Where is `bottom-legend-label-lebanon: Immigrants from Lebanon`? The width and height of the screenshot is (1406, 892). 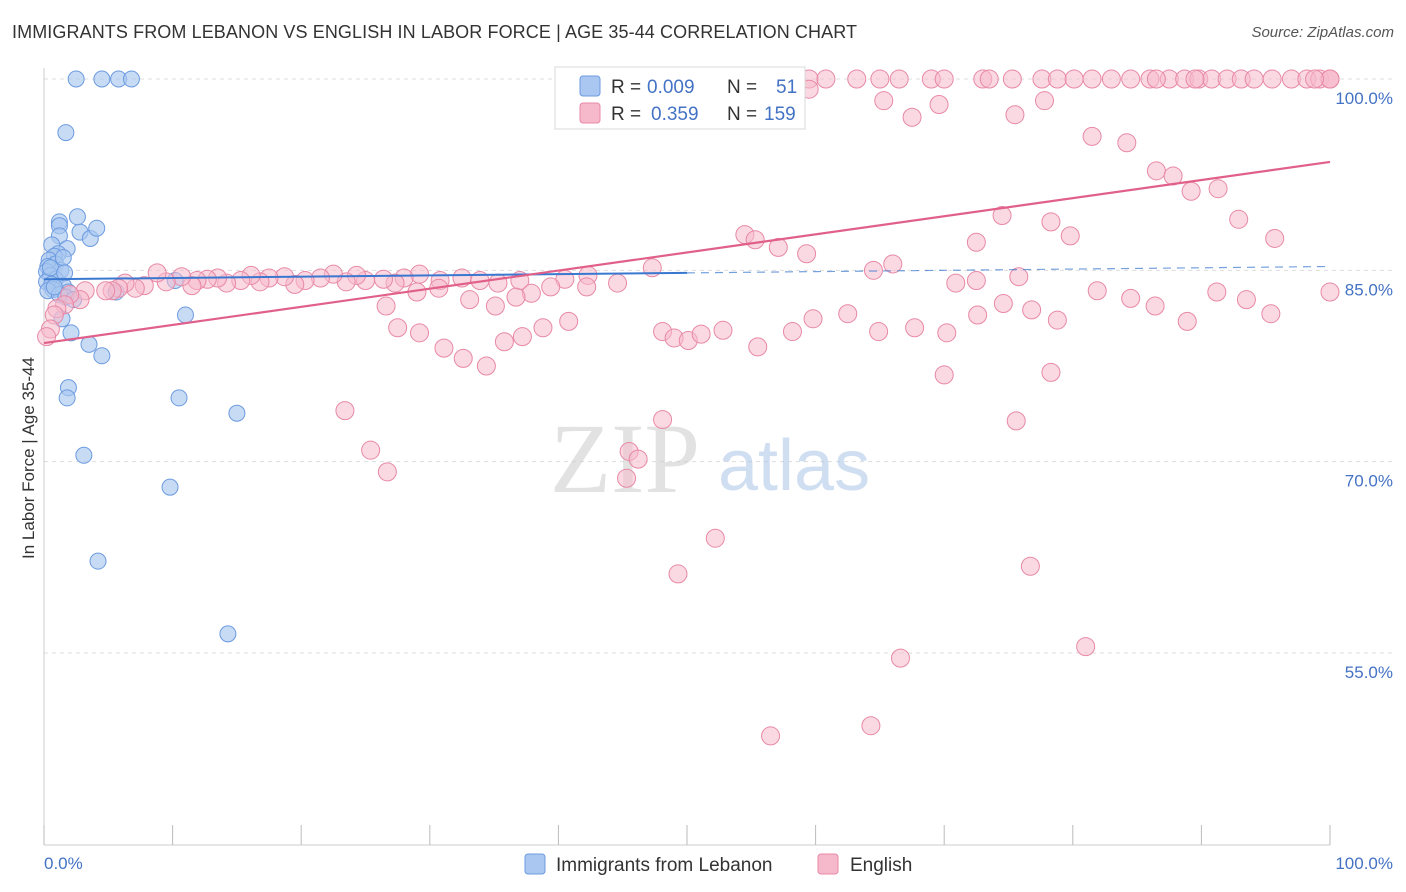 bottom-legend-label-lebanon: Immigrants from Lebanon is located at coordinates (664, 865).